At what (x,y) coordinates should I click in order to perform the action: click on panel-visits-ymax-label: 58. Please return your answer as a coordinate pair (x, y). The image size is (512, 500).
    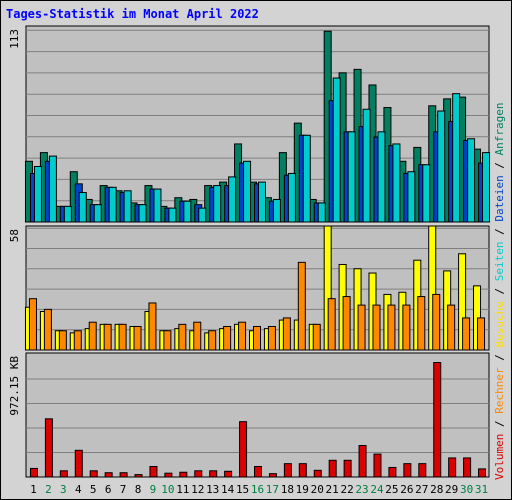
    Looking at the image, I should click on (14, 235).